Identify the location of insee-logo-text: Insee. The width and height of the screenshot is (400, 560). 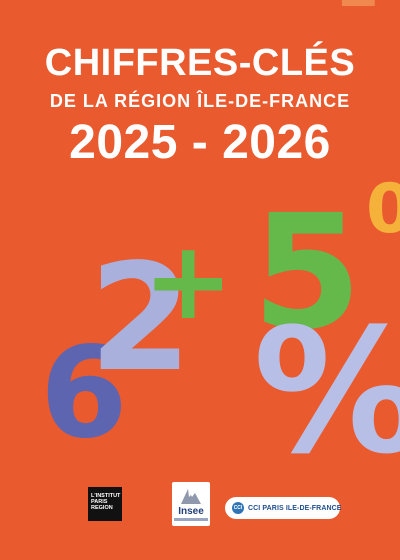
(191, 511).